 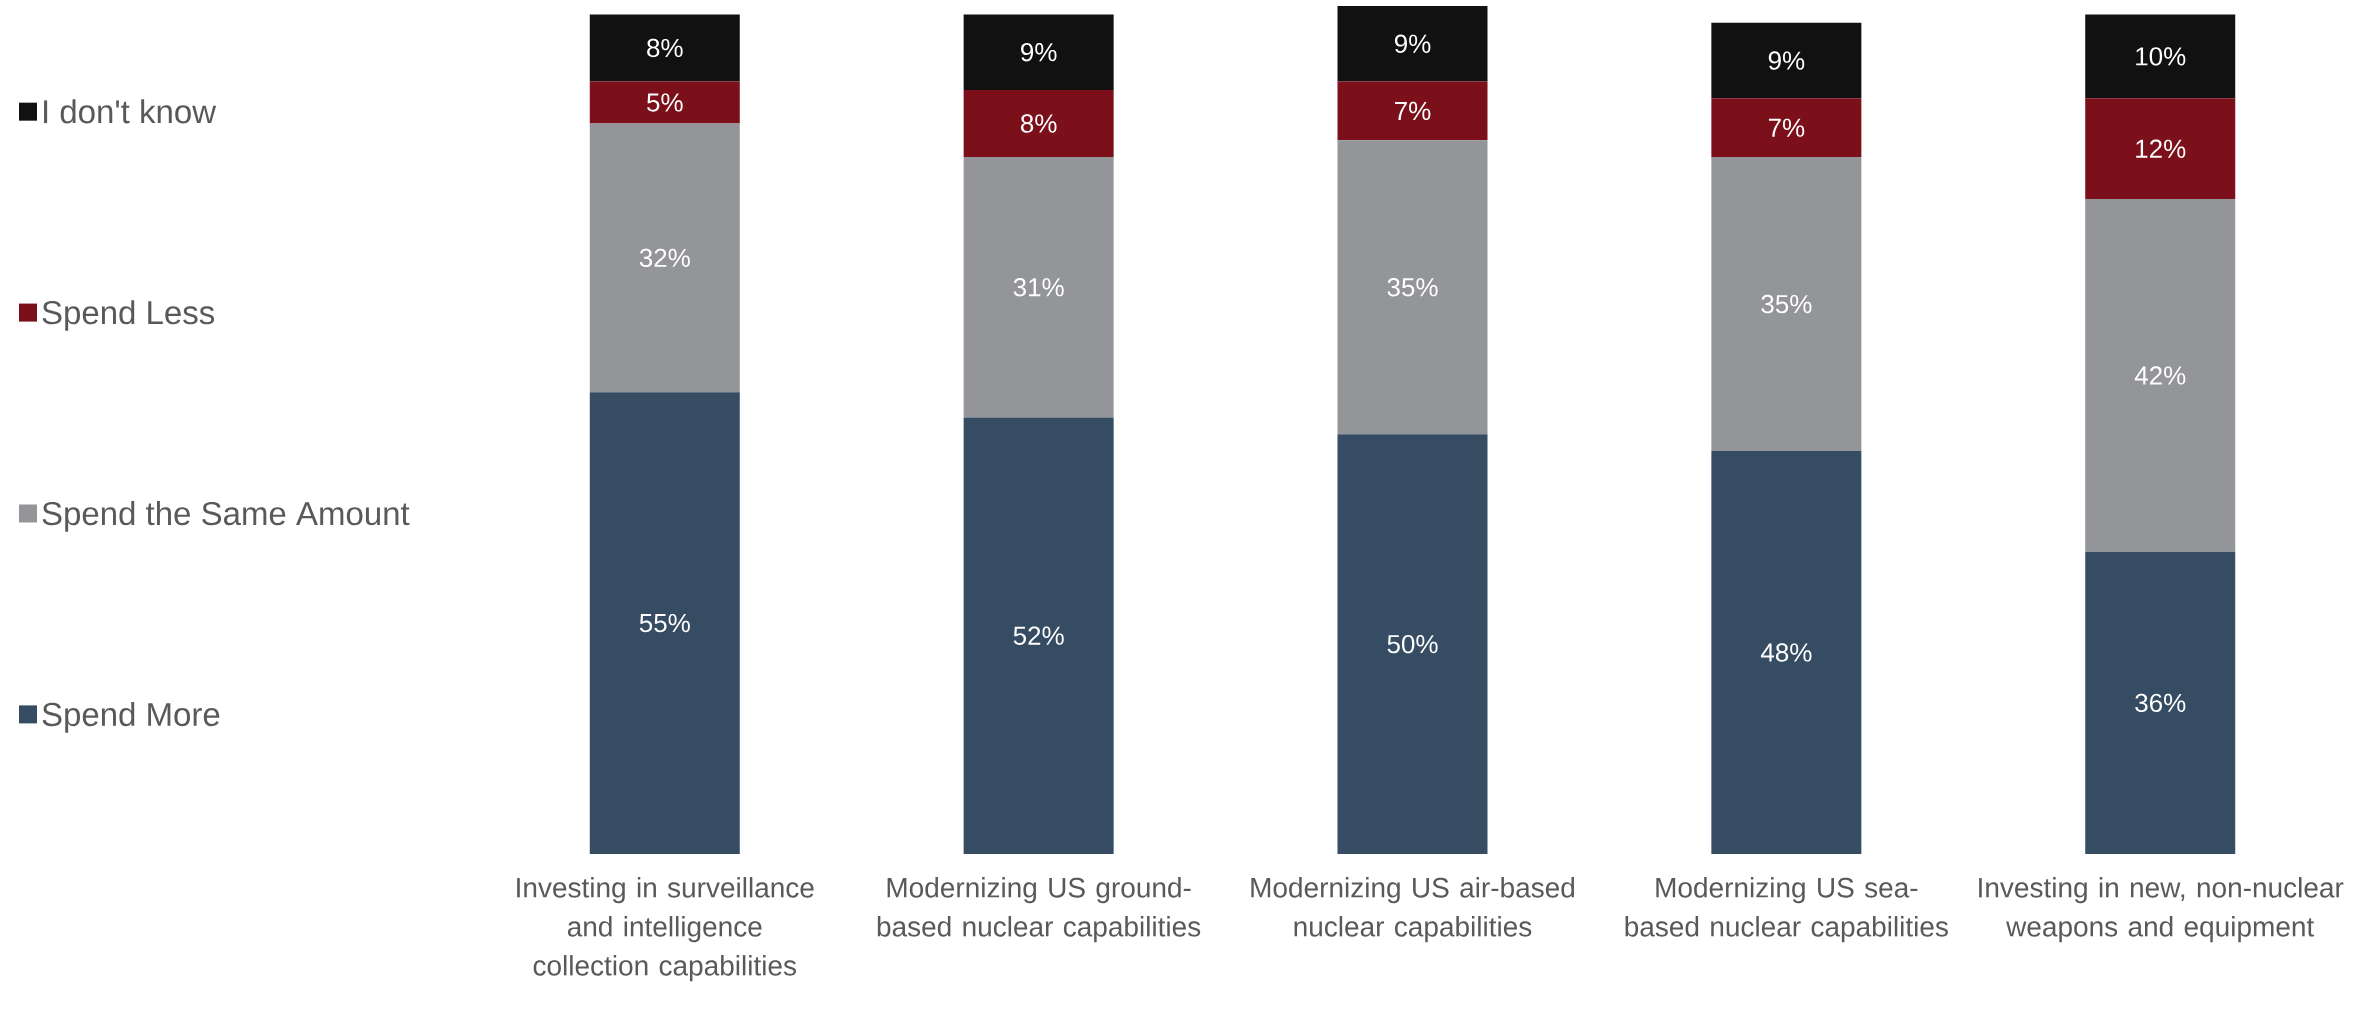 What do you see at coordinates (131, 717) in the screenshot?
I see `legend-label: Spend More` at bounding box center [131, 717].